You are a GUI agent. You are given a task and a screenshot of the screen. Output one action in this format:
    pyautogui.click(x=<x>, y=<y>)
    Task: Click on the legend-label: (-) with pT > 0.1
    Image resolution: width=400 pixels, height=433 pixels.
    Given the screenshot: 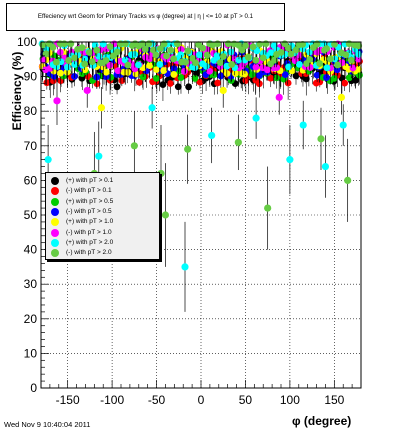 What is the action you would take?
    pyautogui.click(x=89, y=191)
    